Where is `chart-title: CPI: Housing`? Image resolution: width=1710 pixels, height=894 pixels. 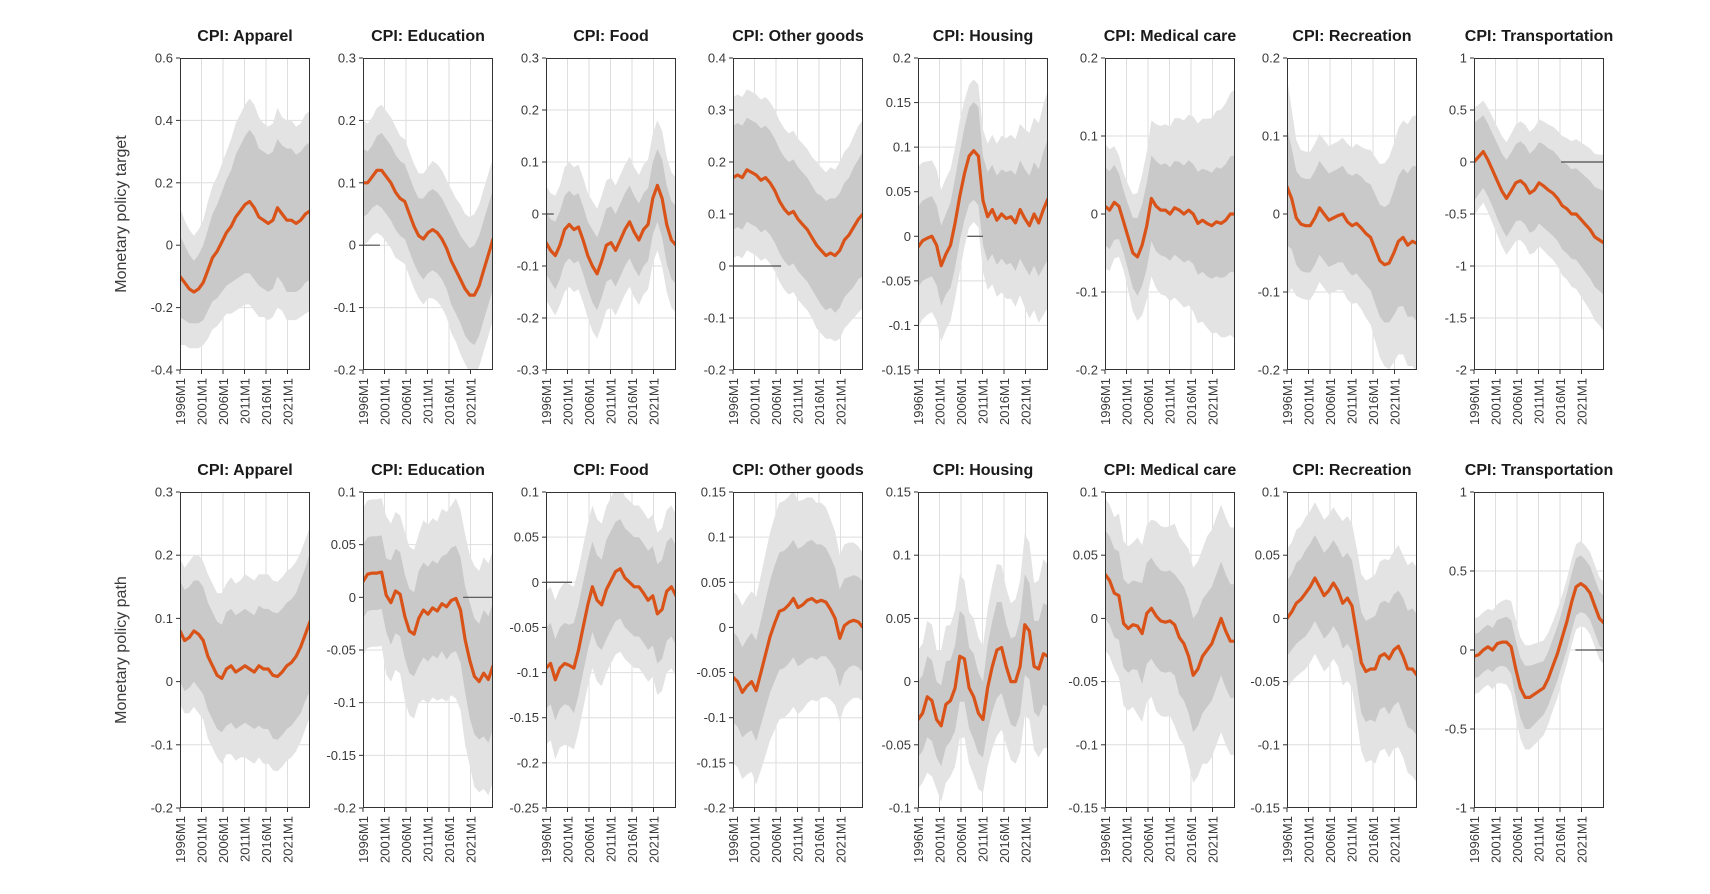
chart-title: CPI: Housing is located at coordinates (983, 36).